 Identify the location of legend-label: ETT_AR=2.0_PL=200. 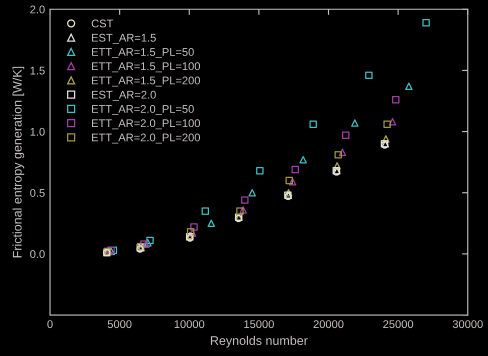
(146, 139).